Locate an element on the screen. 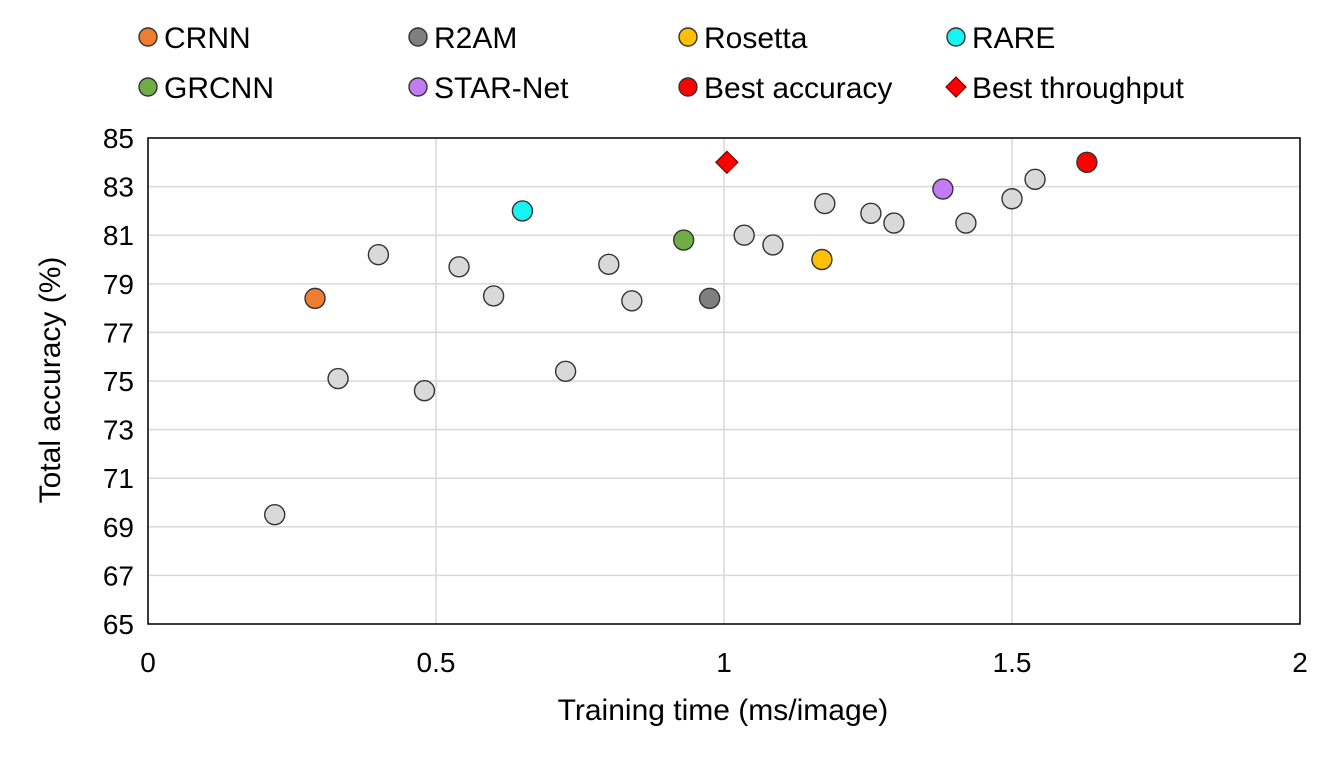 The image size is (1331, 757). y-axis-title: Total accuracy (%) is located at coordinates (50, 380).